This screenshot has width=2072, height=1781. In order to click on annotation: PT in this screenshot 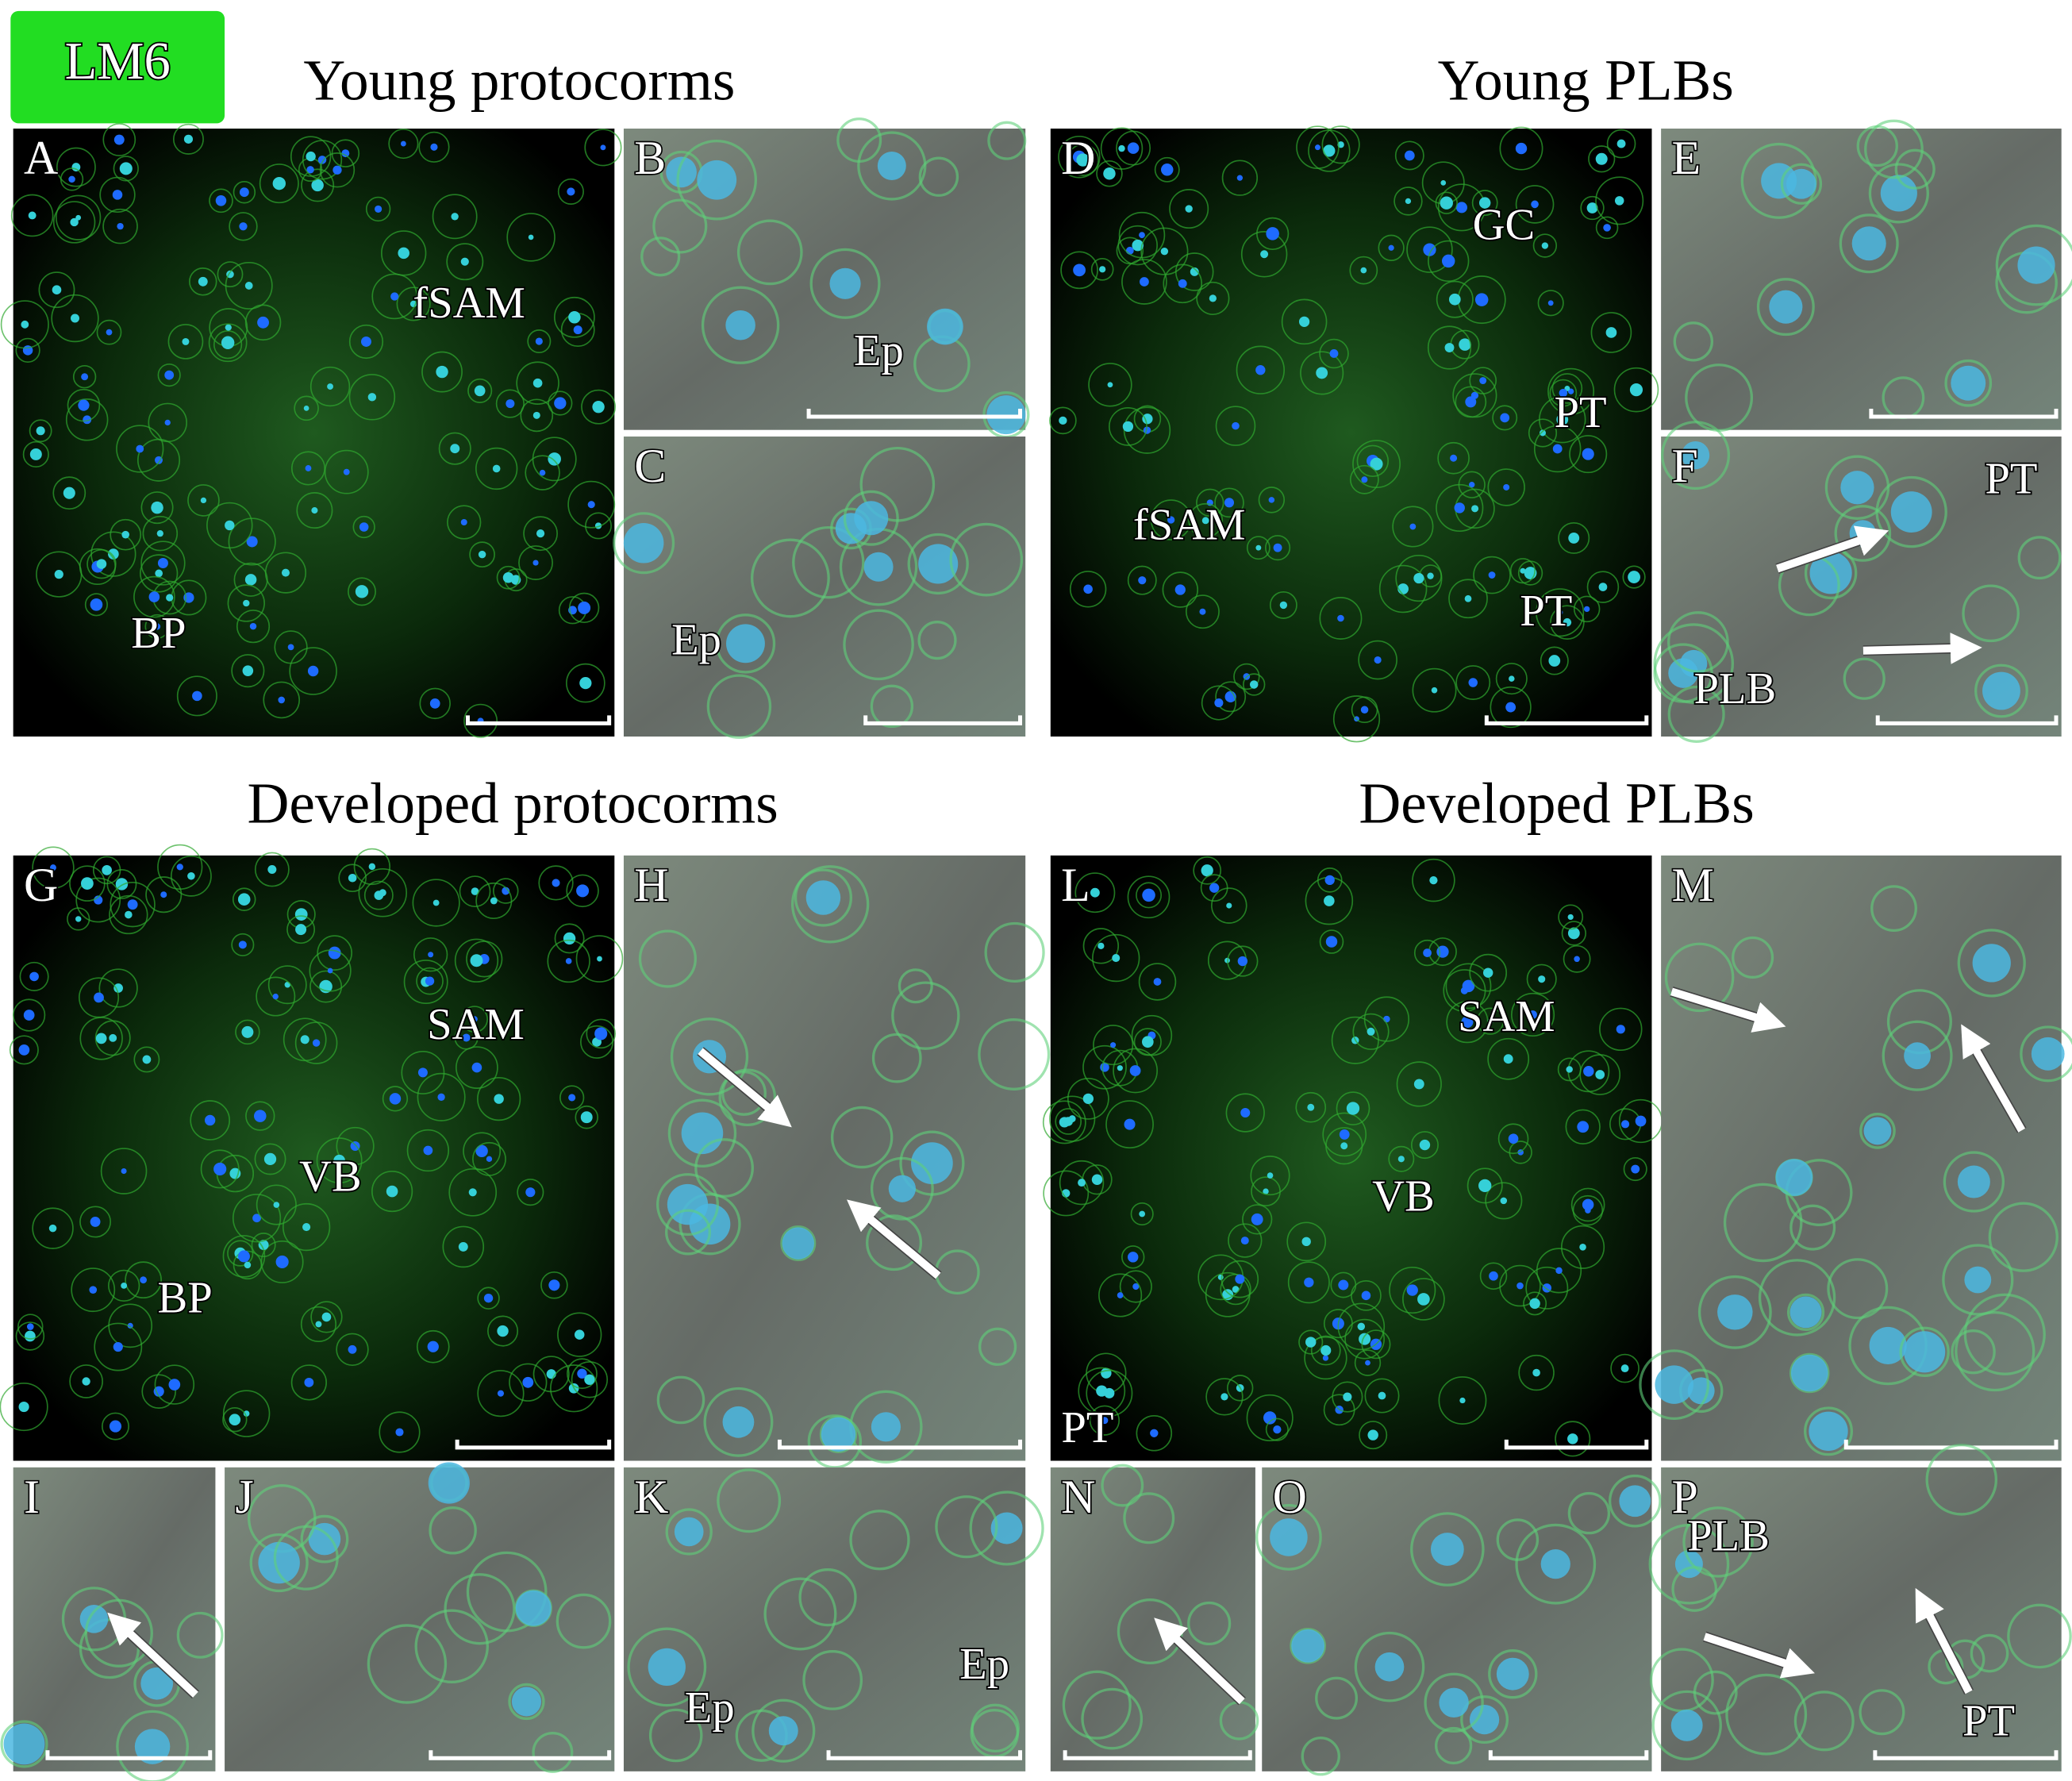, I will do `click(1087, 1428)`.